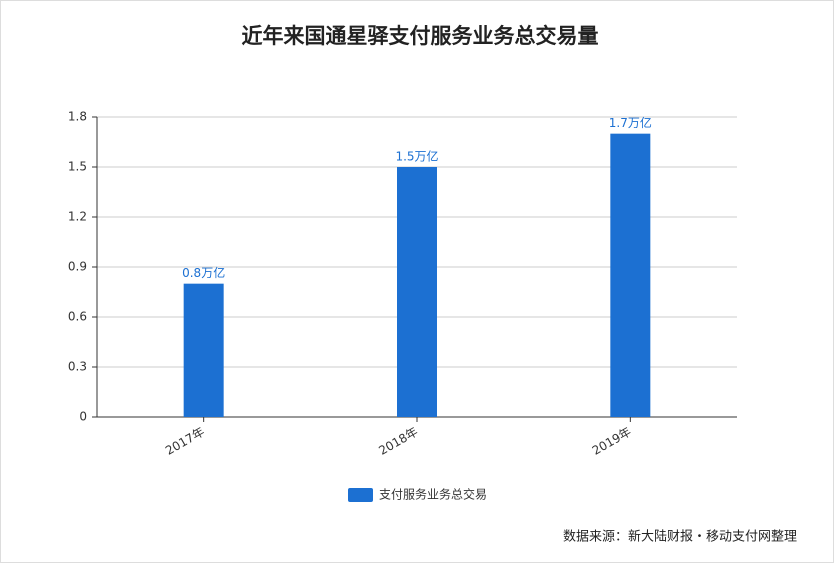  Describe the element at coordinates (433, 494) in the screenshot. I see `legend-label: 支付服务业务总交易` at that location.